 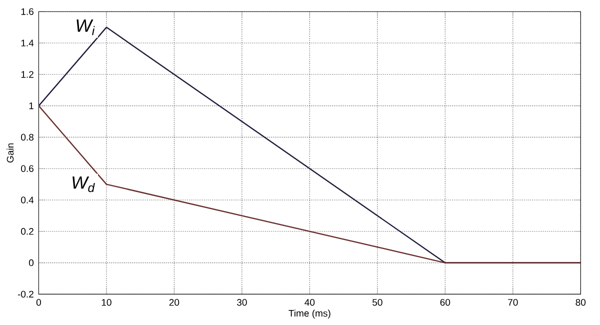 I want to click on x-tick-label: 70, so click(x=513, y=302).